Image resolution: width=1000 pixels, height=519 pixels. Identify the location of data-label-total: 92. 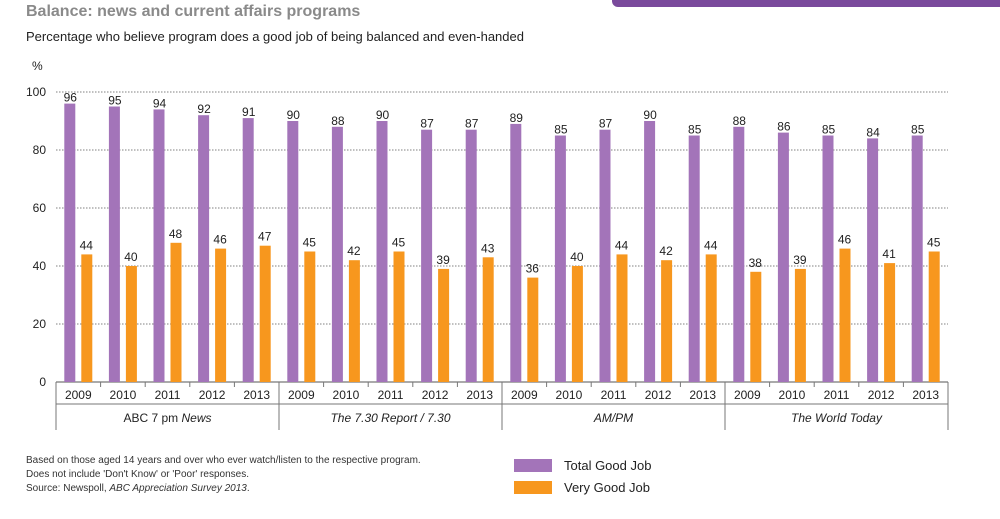
(204, 109).